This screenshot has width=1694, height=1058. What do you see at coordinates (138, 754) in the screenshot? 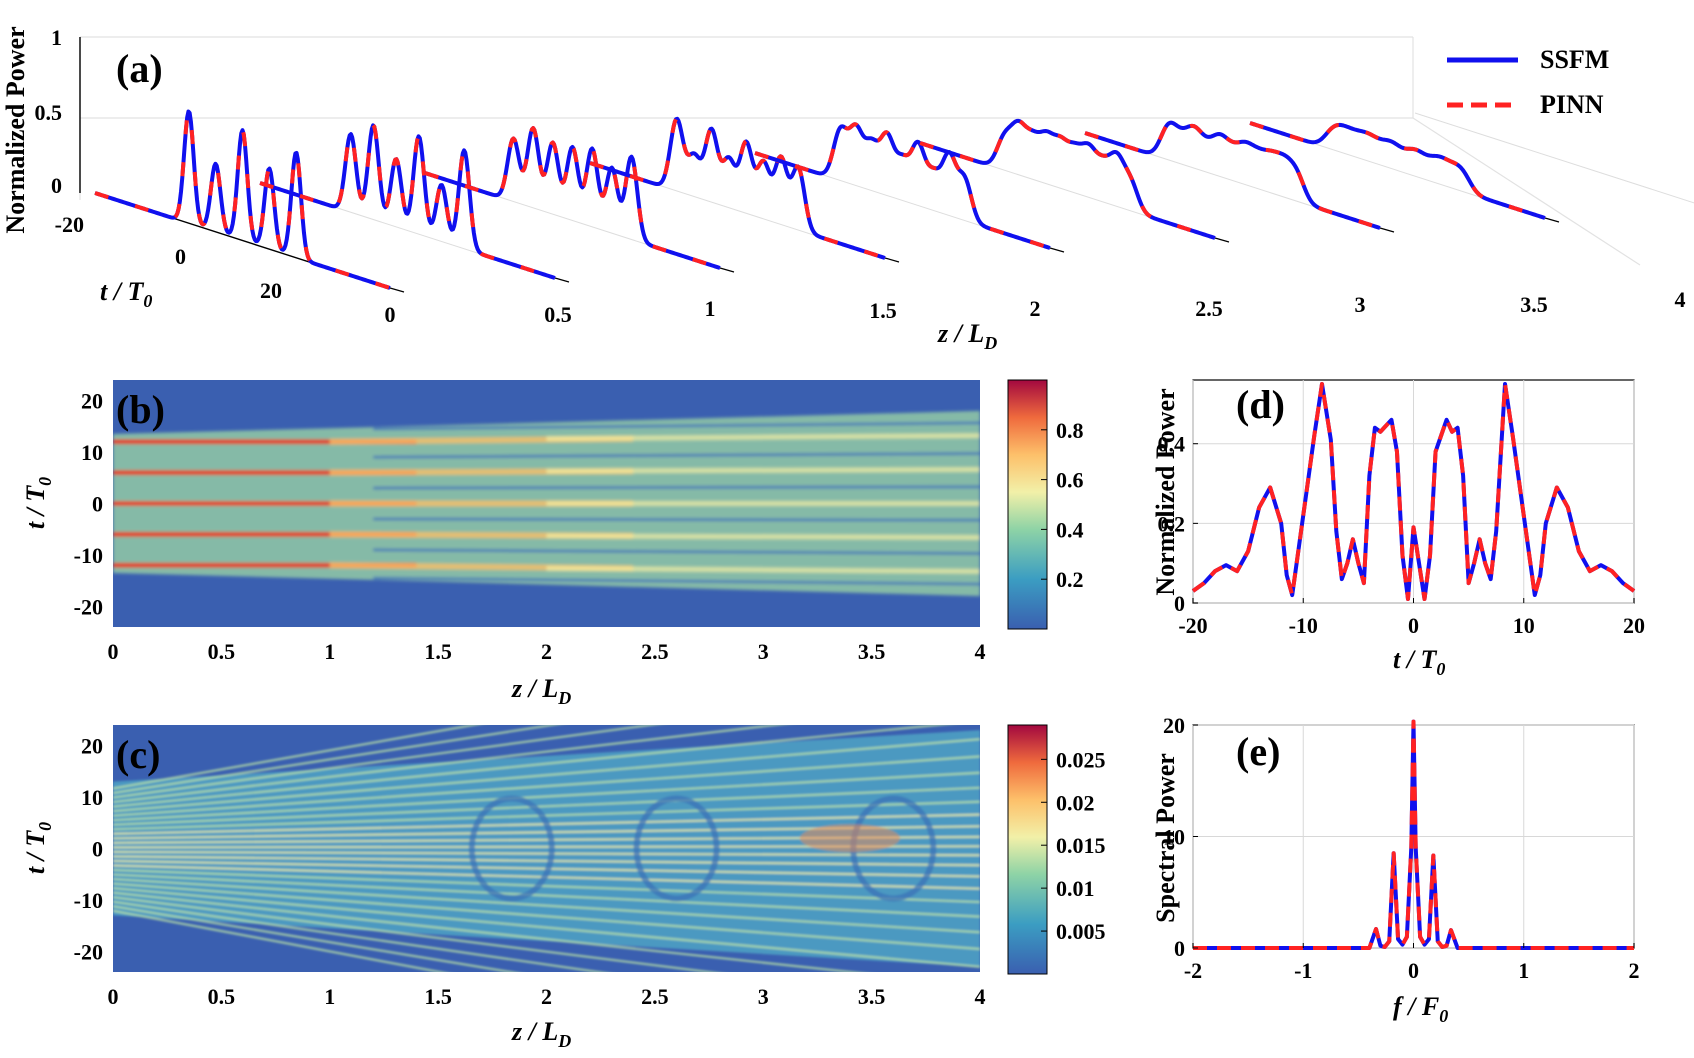
I see `panel-c-label: (c)` at bounding box center [138, 754].